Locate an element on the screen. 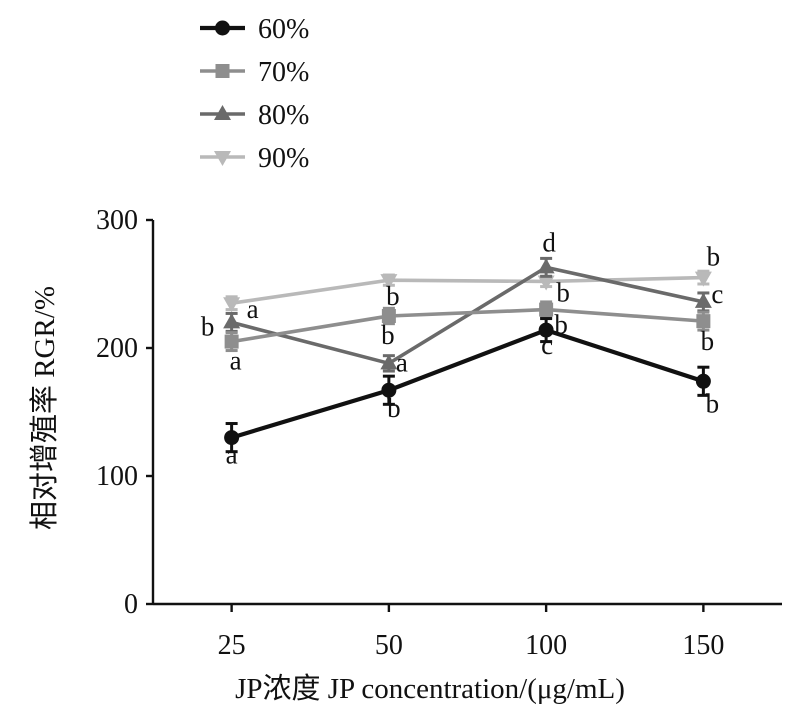  significance-label-60-50: b is located at coordinates (394, 408).